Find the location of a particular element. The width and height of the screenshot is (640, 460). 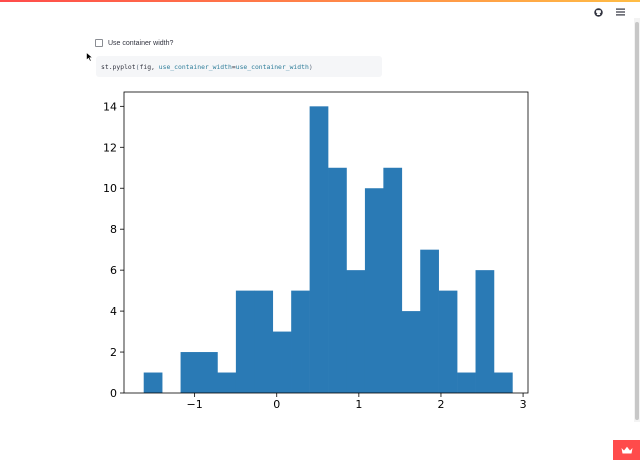

mouse-cursor-icon is located at coordinates (90, 57).